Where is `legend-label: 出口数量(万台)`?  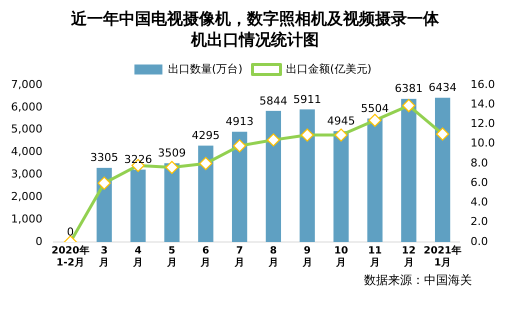
legend-label: 出口数量(万台) is located at coordinates (205, 69).